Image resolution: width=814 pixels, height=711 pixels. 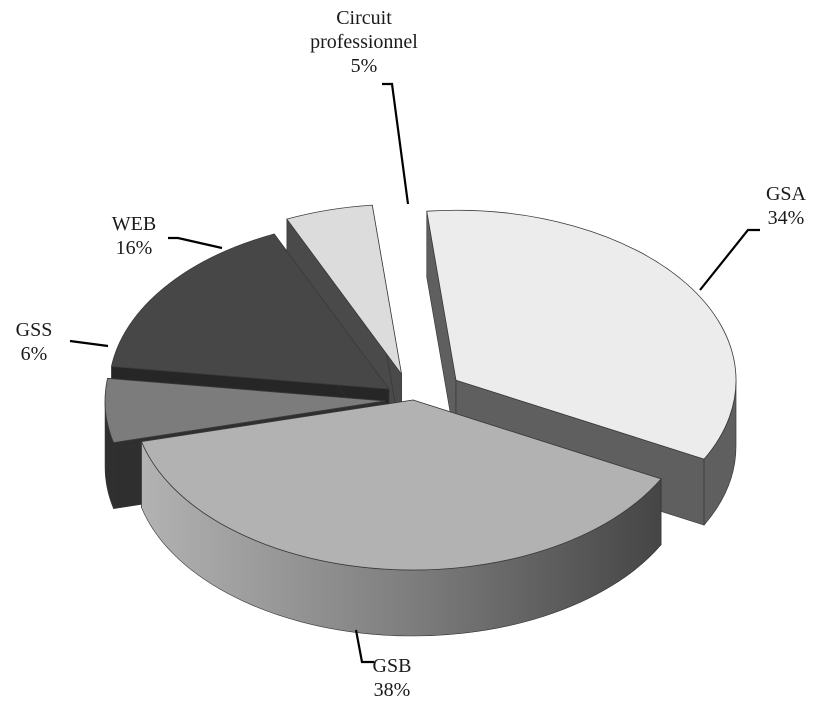 What do you see at coordinates (344, 289) in the screenshot?
I see `slice-circuit-professionnel-top` at bounding box center [344, 289].